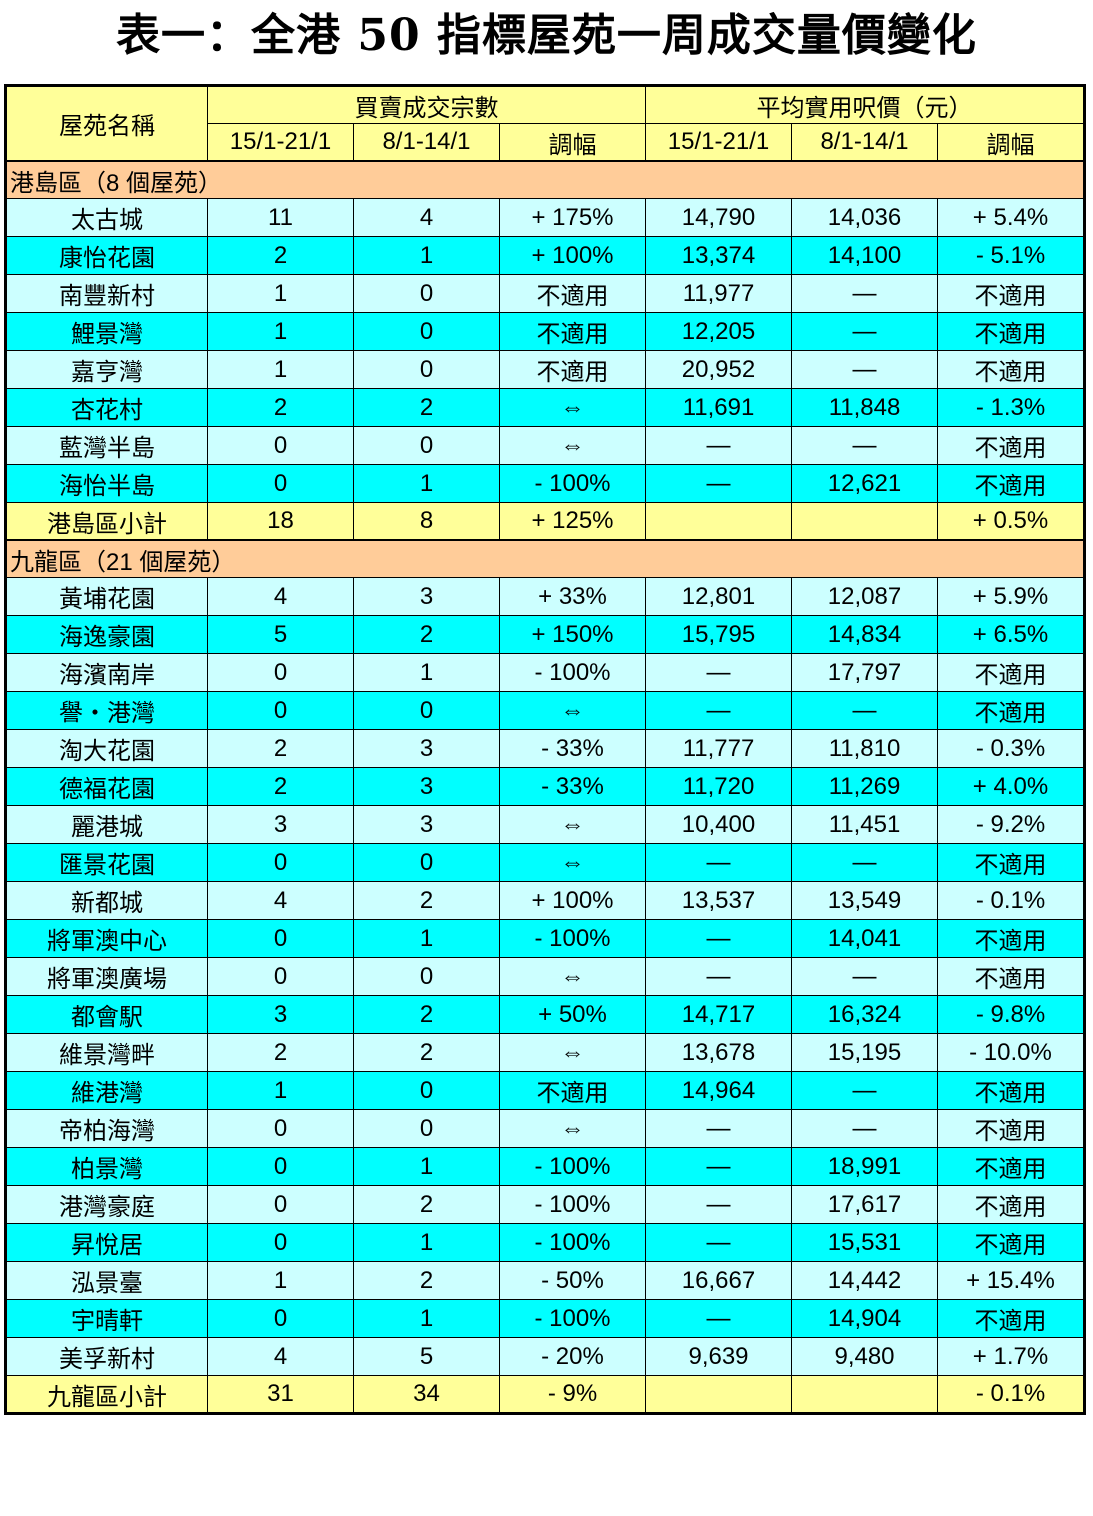  Describe the element at coordinates (106, 672) in the screenshot. I see `estate-name-cell: 海濱南岸` at that location.